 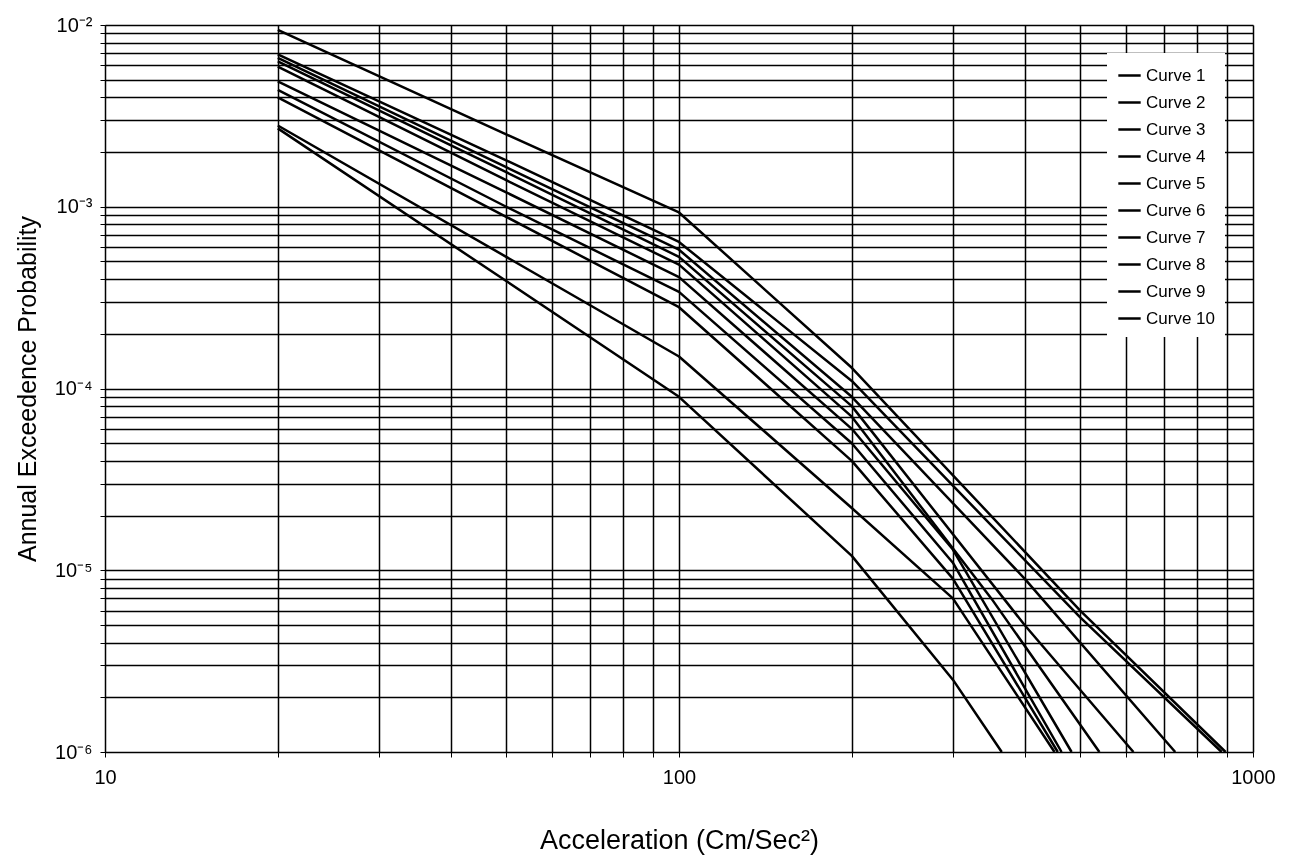 I want to click on y-tick-label: 10⁻⁵, so click(x=73, y=569).